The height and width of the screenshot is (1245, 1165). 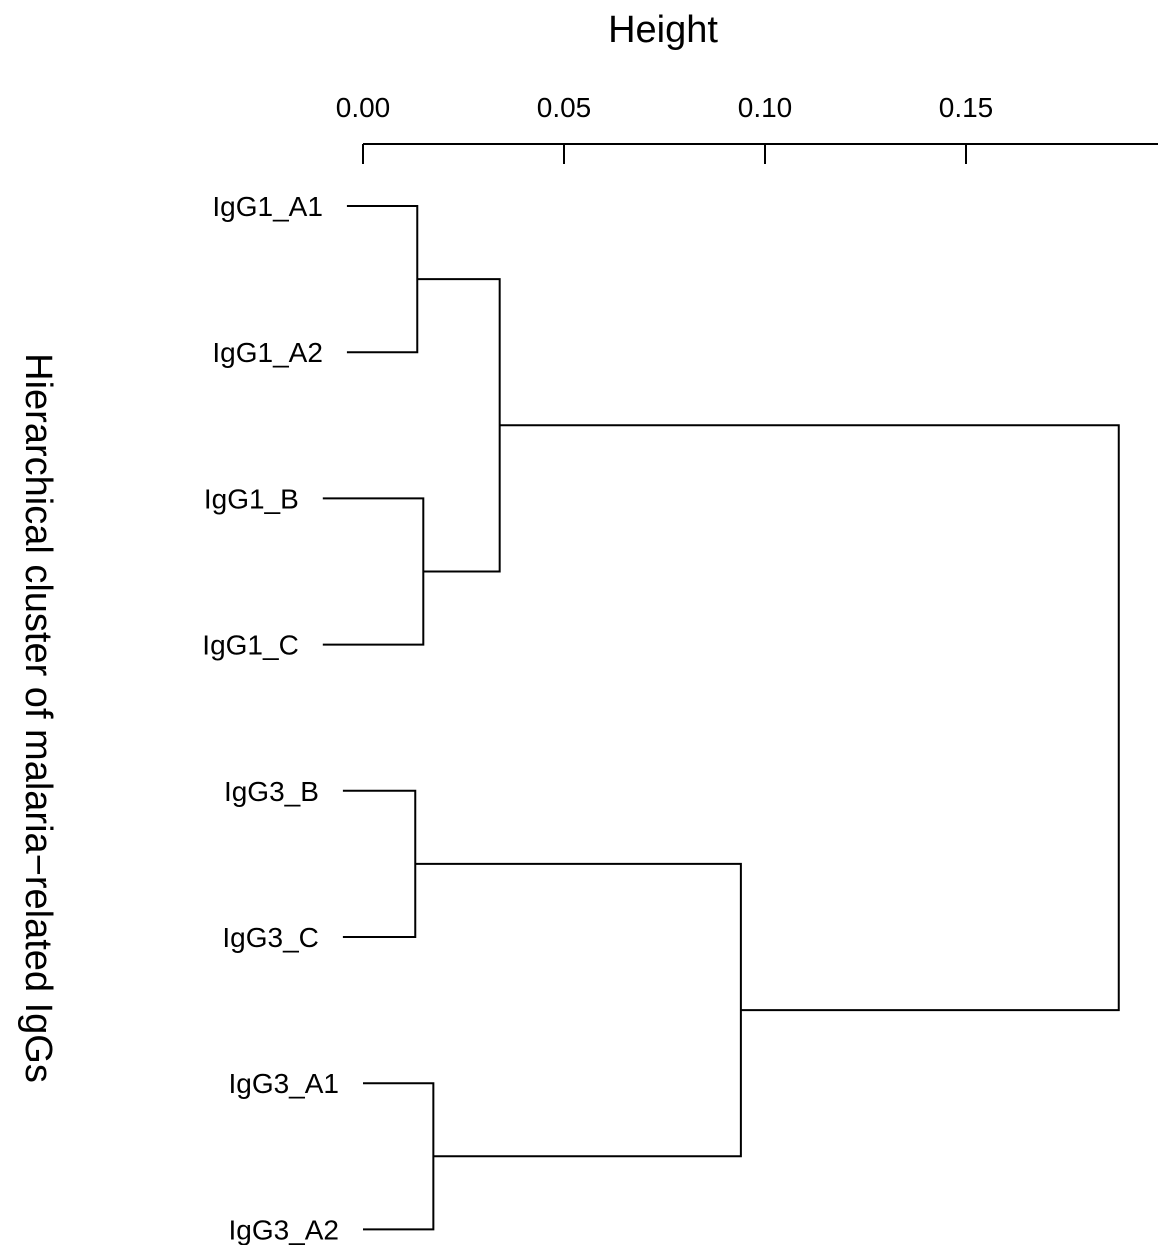 What do you see at coordinates (966, 107) in the screenshot?
I see `x-tick-label: 0.15` at bounding box center [966, 107].